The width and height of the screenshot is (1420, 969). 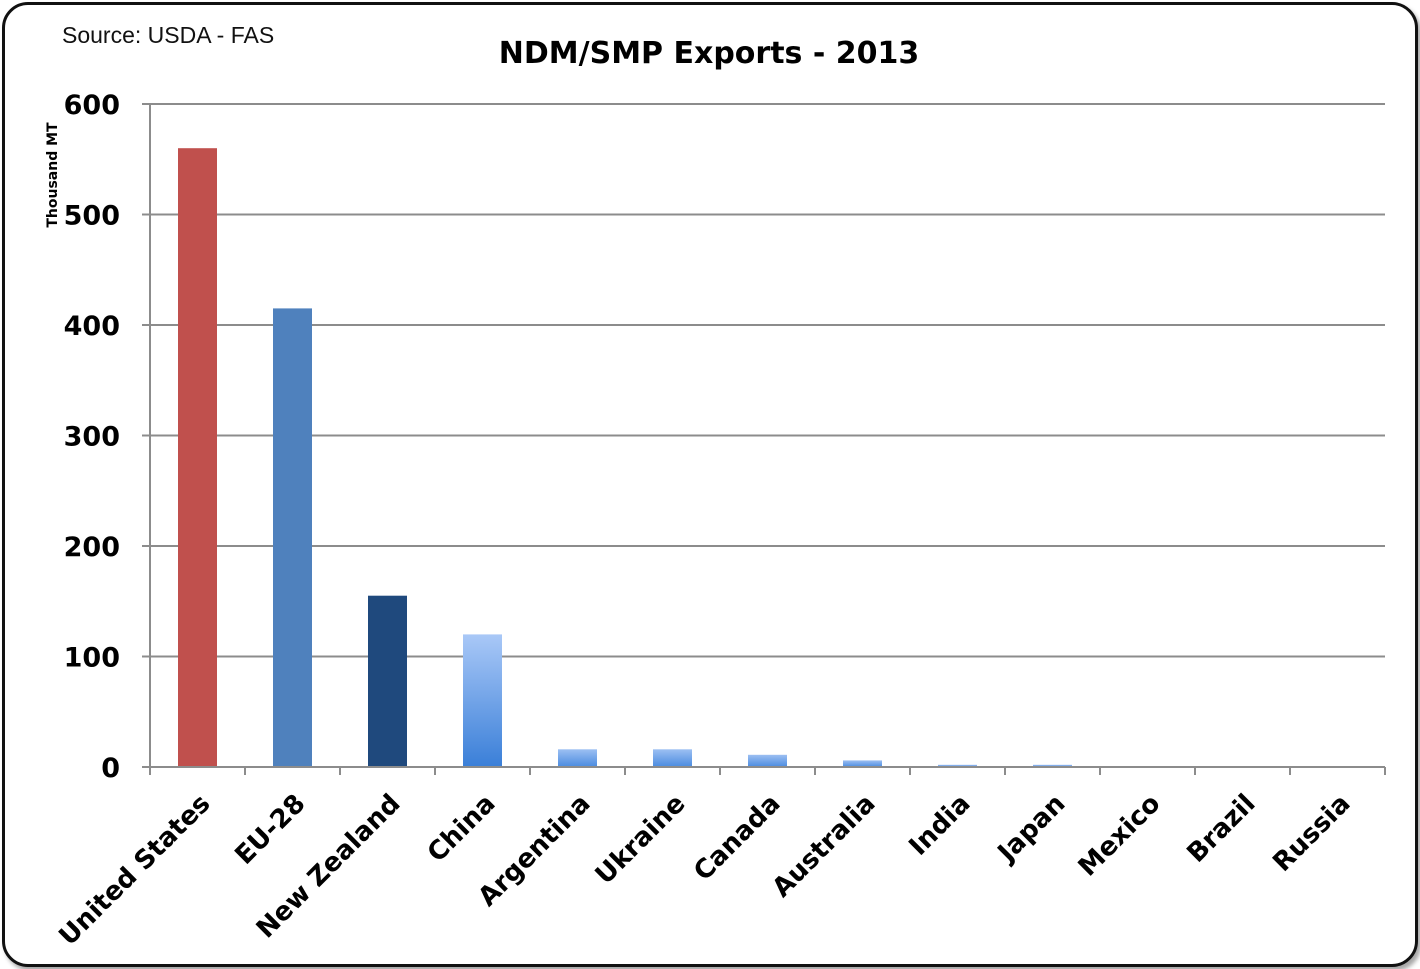 I want to click on y-tick-label: 0, so click(x=110, y=768).